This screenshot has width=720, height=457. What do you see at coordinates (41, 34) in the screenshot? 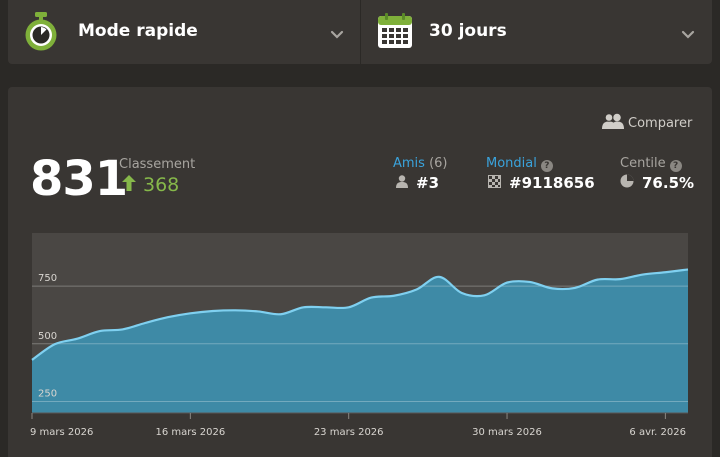
I see `stopwatch-icon` at bounding box center [41, 34].